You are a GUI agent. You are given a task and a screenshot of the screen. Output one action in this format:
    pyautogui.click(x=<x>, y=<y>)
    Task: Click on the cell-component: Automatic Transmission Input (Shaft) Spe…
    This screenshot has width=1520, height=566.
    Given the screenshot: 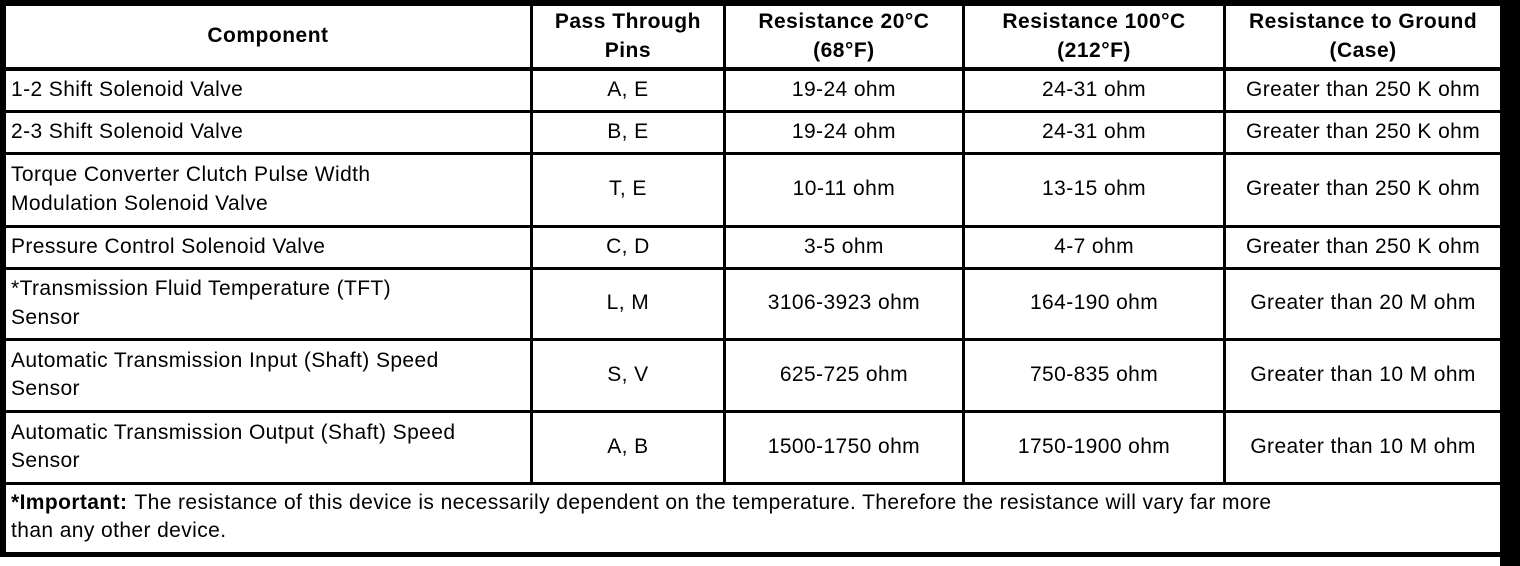 What is the action you would take?
    pyautogui.click(x=267, y=375)
    